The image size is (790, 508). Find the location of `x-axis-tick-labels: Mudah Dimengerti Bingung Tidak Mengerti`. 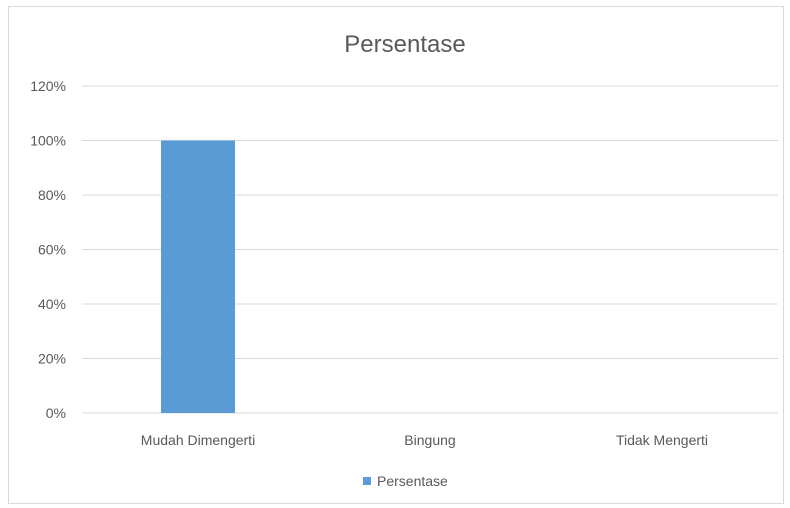

x-axis-tick-labels: Mudah Dimengerti Bingung Tidak Mengerti is located at coordinates (424, 440).